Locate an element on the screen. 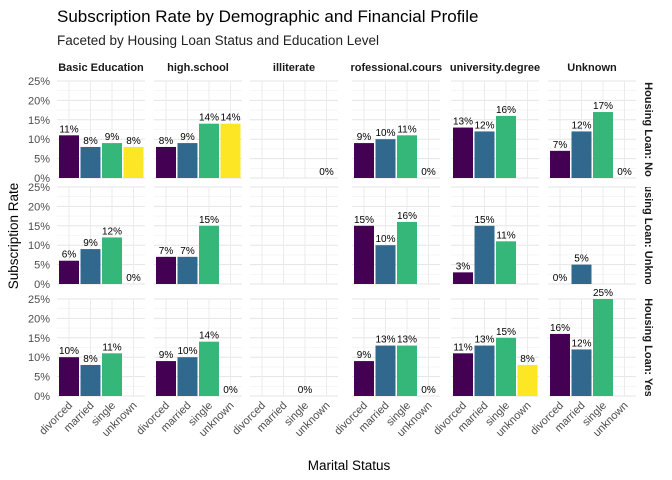 The image size is (672, 480). y-axis-title: Subscription Rate is located at coordinates (13, 236).